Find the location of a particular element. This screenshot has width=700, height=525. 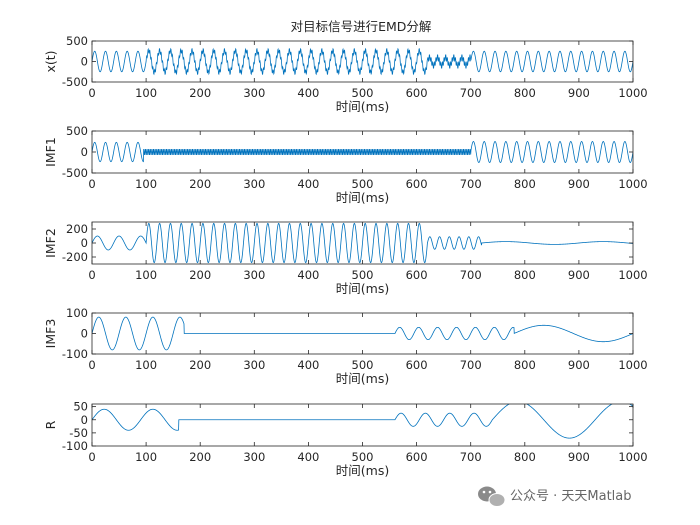

y-axis-label: R is located at coordinates (50, 424).